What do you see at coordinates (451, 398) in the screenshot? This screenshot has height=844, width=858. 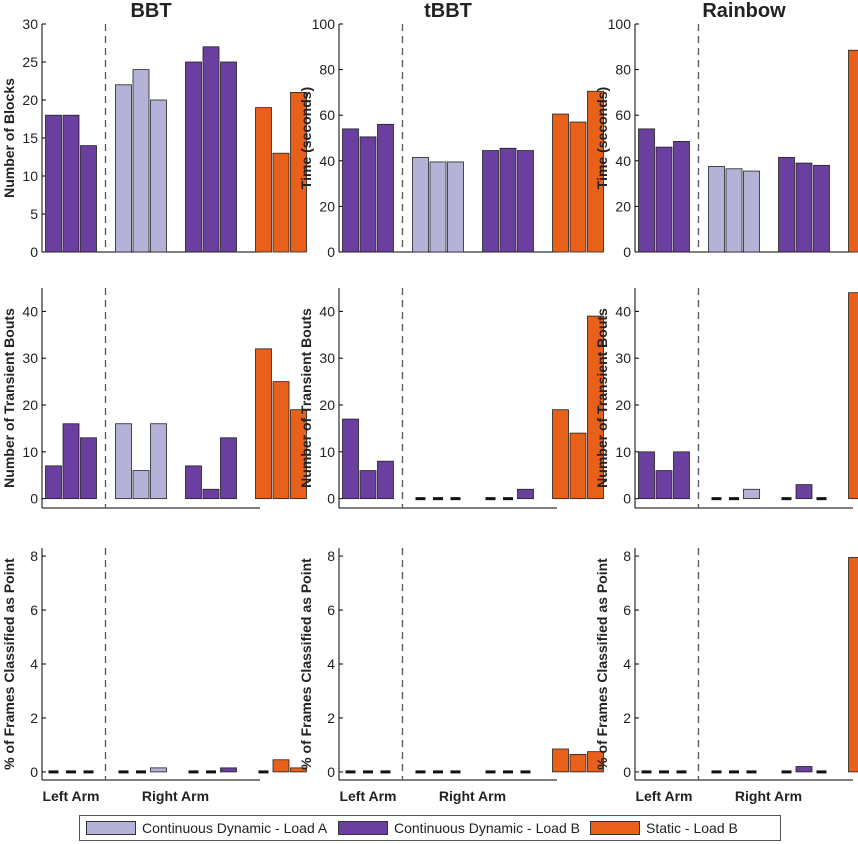 I see `subplot-2-2: 0 10 20 30 40 Number of Transient Bouts` at bounding box center [451, 398].